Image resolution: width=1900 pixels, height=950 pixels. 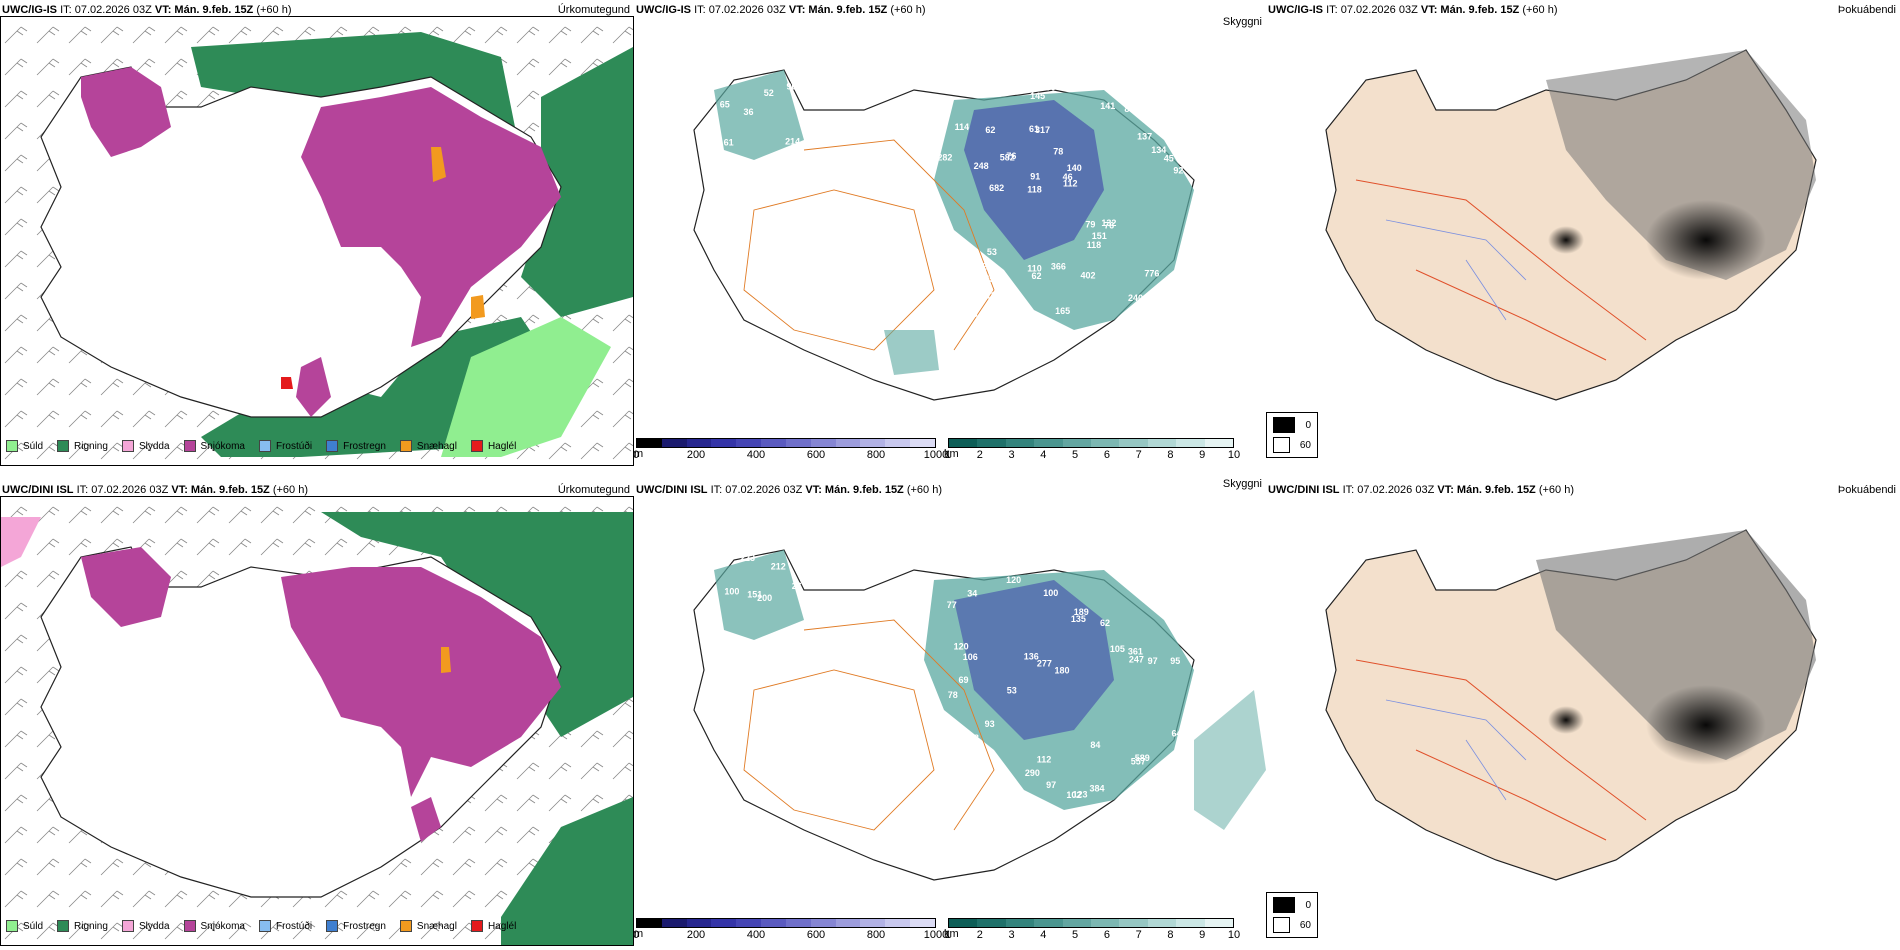 What do you see at coordinates (1429, 10) in the screenshot?
I see `valid-time-label: VT:` at bounding box center [1429, 10].